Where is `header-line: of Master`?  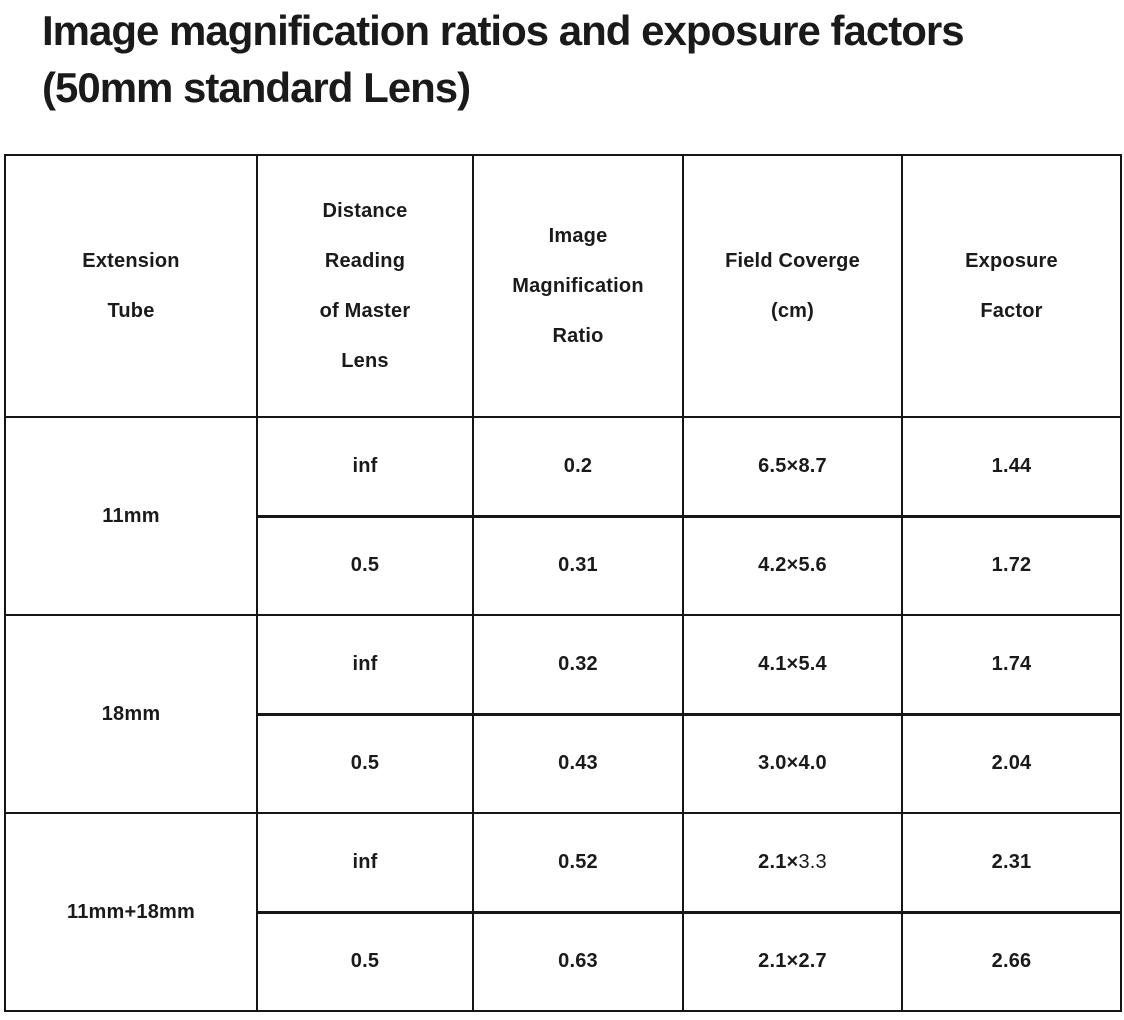
header-line: of Master is located at coordinates (365, 311).